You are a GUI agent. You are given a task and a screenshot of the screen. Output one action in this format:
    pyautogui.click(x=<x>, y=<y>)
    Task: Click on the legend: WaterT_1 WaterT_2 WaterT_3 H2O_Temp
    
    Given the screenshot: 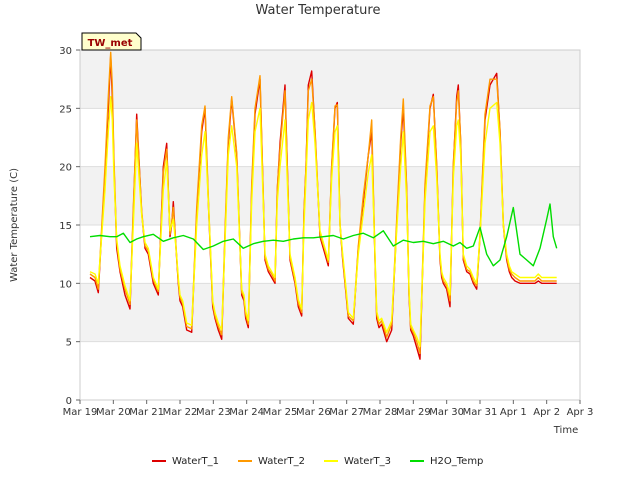 What is the action you would take?
    pyautogui.click(x=317, y=461)
    